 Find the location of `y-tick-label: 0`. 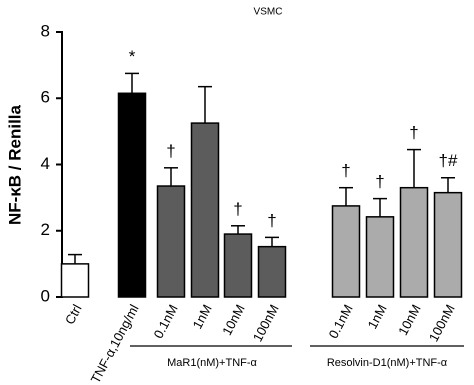

y-tick-label: 0 is located at coordinates (45, 295).